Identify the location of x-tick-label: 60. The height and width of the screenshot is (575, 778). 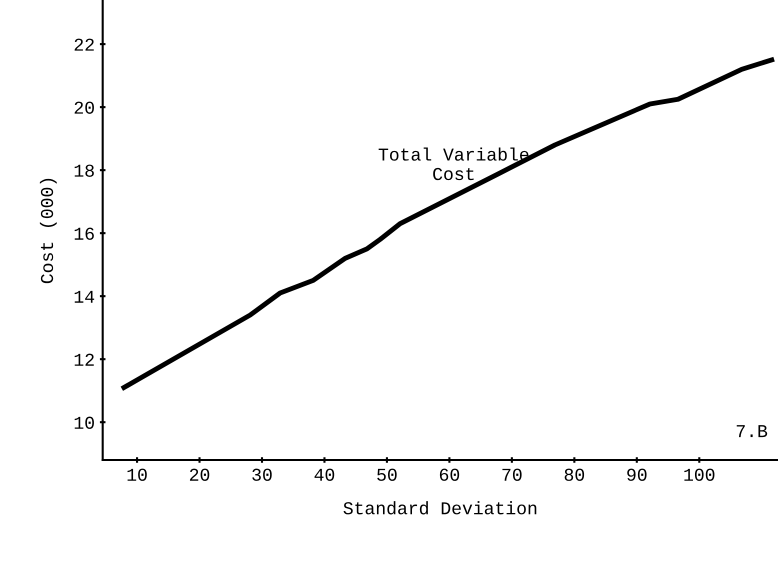
(450, 474).